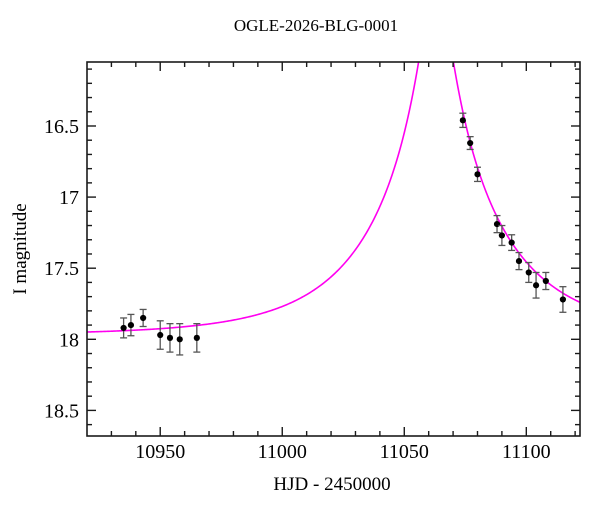 The width and height of the screenshot is (600, 512). I want to click on y-tick-label: 18, so click(69, 340).